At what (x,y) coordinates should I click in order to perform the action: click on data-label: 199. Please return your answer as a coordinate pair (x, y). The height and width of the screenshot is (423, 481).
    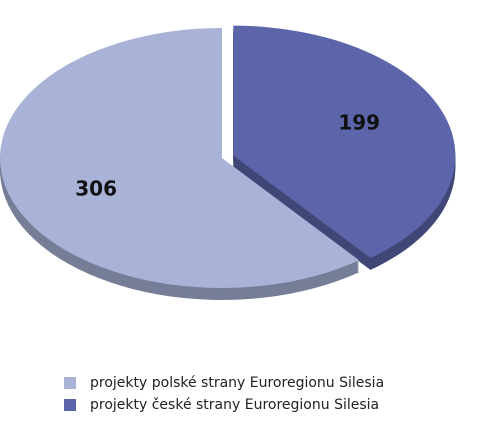
    Looking at the image, I should click on (359, 122).